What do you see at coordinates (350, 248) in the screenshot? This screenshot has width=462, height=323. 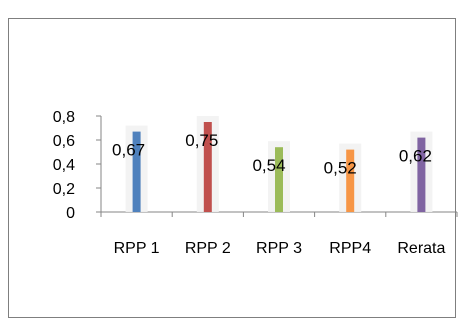 I see `x-tick-label: RPP4` at bounding box center [350, 248].